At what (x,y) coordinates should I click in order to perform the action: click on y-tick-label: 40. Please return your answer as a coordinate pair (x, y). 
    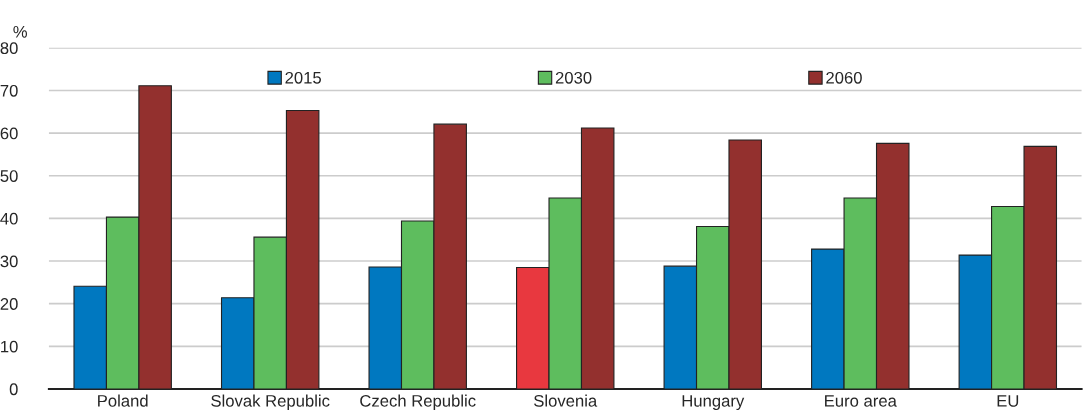
    Looking at the image, I should click on (9, 218).